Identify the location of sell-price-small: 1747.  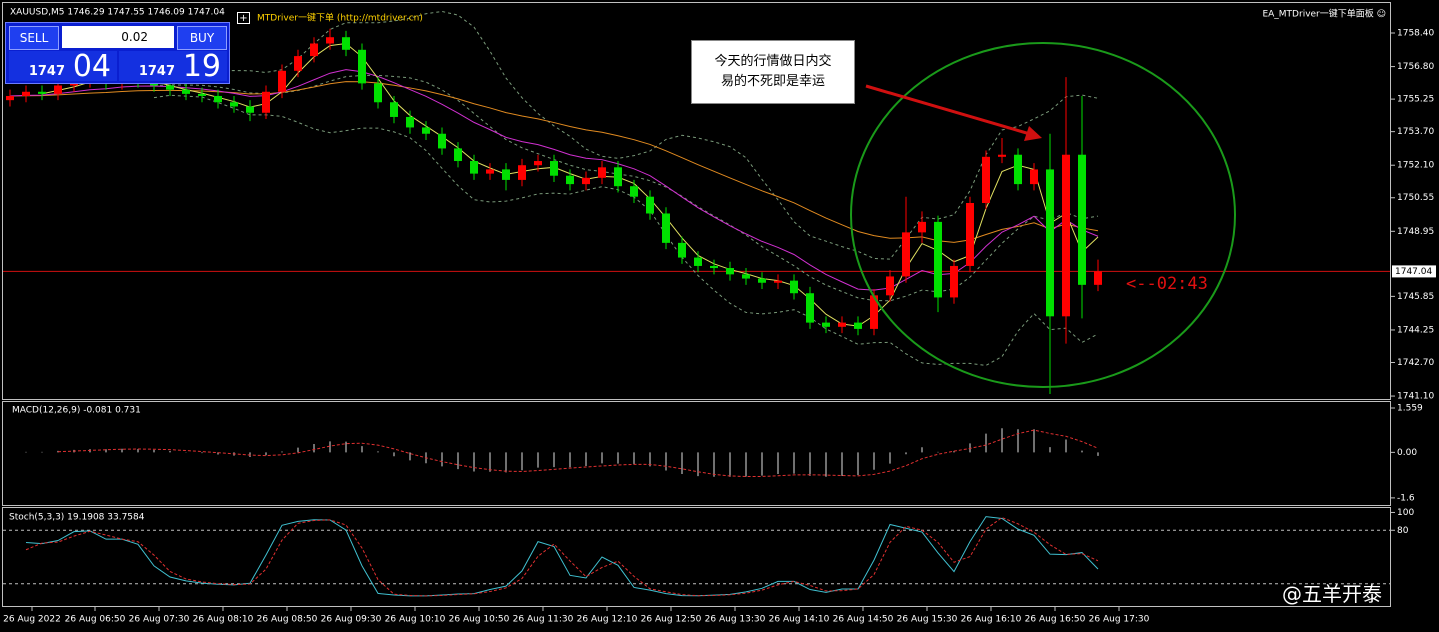
(46, 71).